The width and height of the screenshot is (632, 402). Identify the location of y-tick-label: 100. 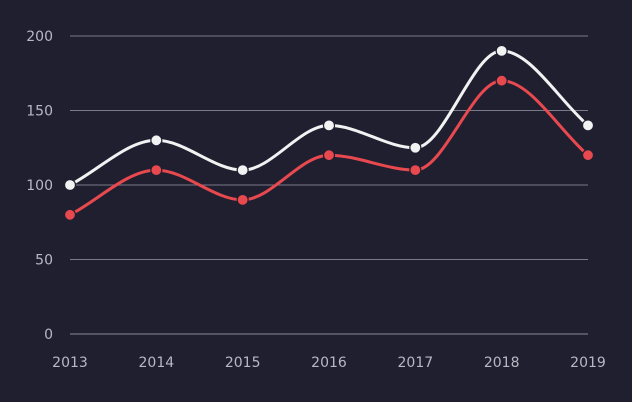
(39, 186).